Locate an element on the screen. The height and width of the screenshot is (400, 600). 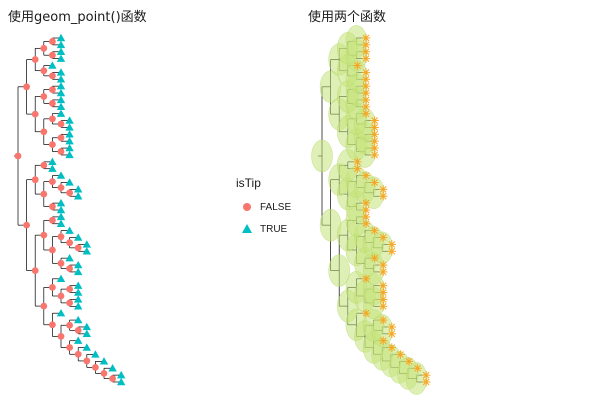
legend-label-false: FALSE is located at coordinates (276, 207).